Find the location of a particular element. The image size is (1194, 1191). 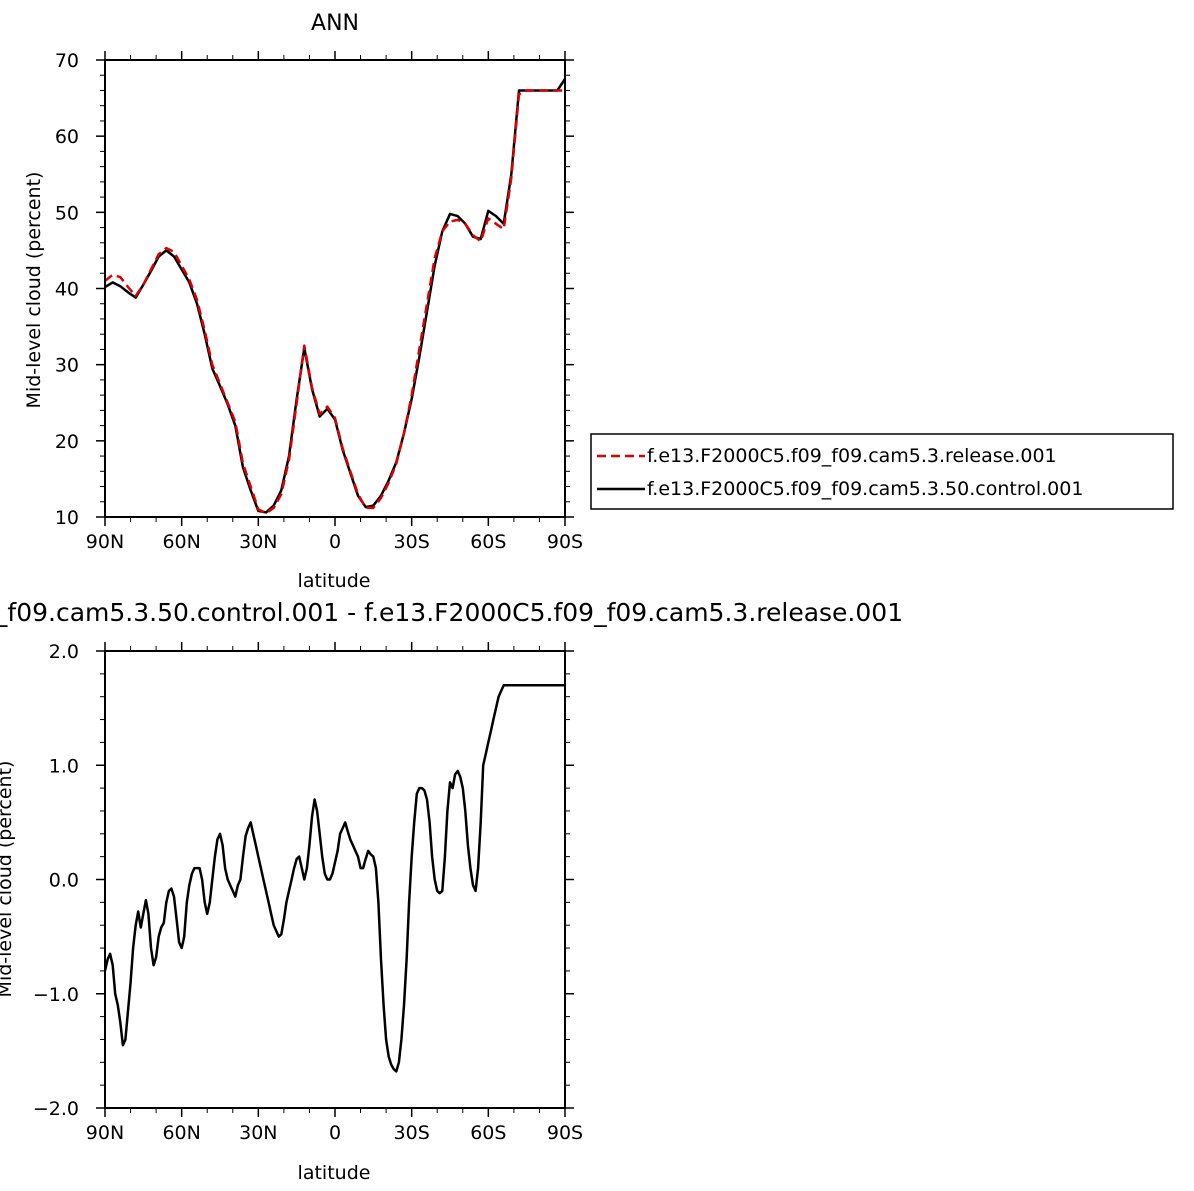

top-panel-y-tick-label: 20 is located at coordinates (67, 442).